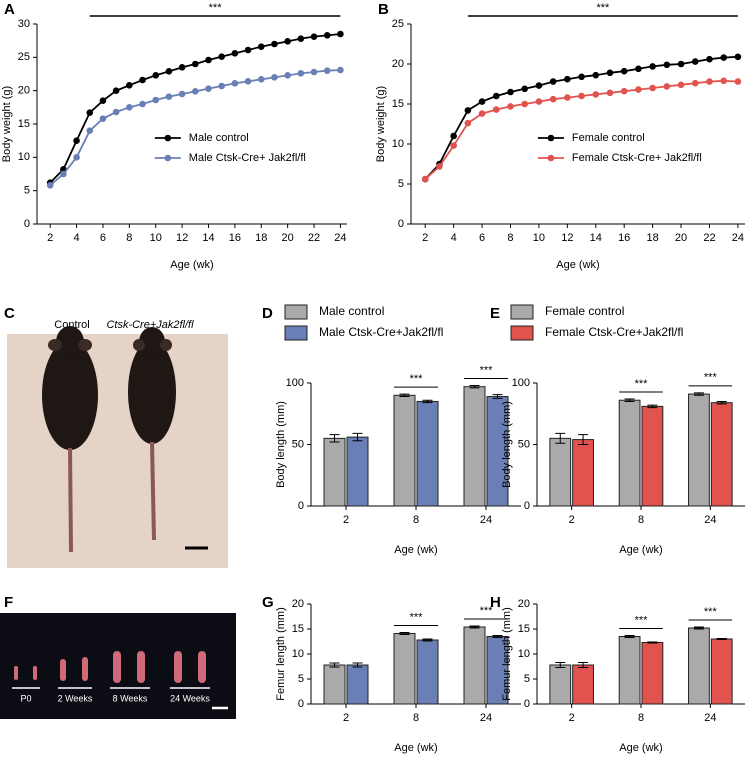  Describe the element at coordinates (24, 24) in the screenshot. I see `y-tick-label: 30` at that location.